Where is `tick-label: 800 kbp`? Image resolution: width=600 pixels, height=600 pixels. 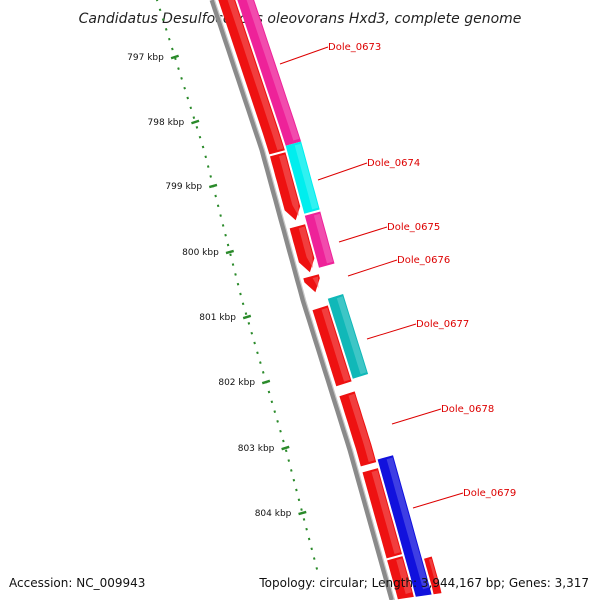 tick-label: 800 kbp is located at coordinates (200, 253).